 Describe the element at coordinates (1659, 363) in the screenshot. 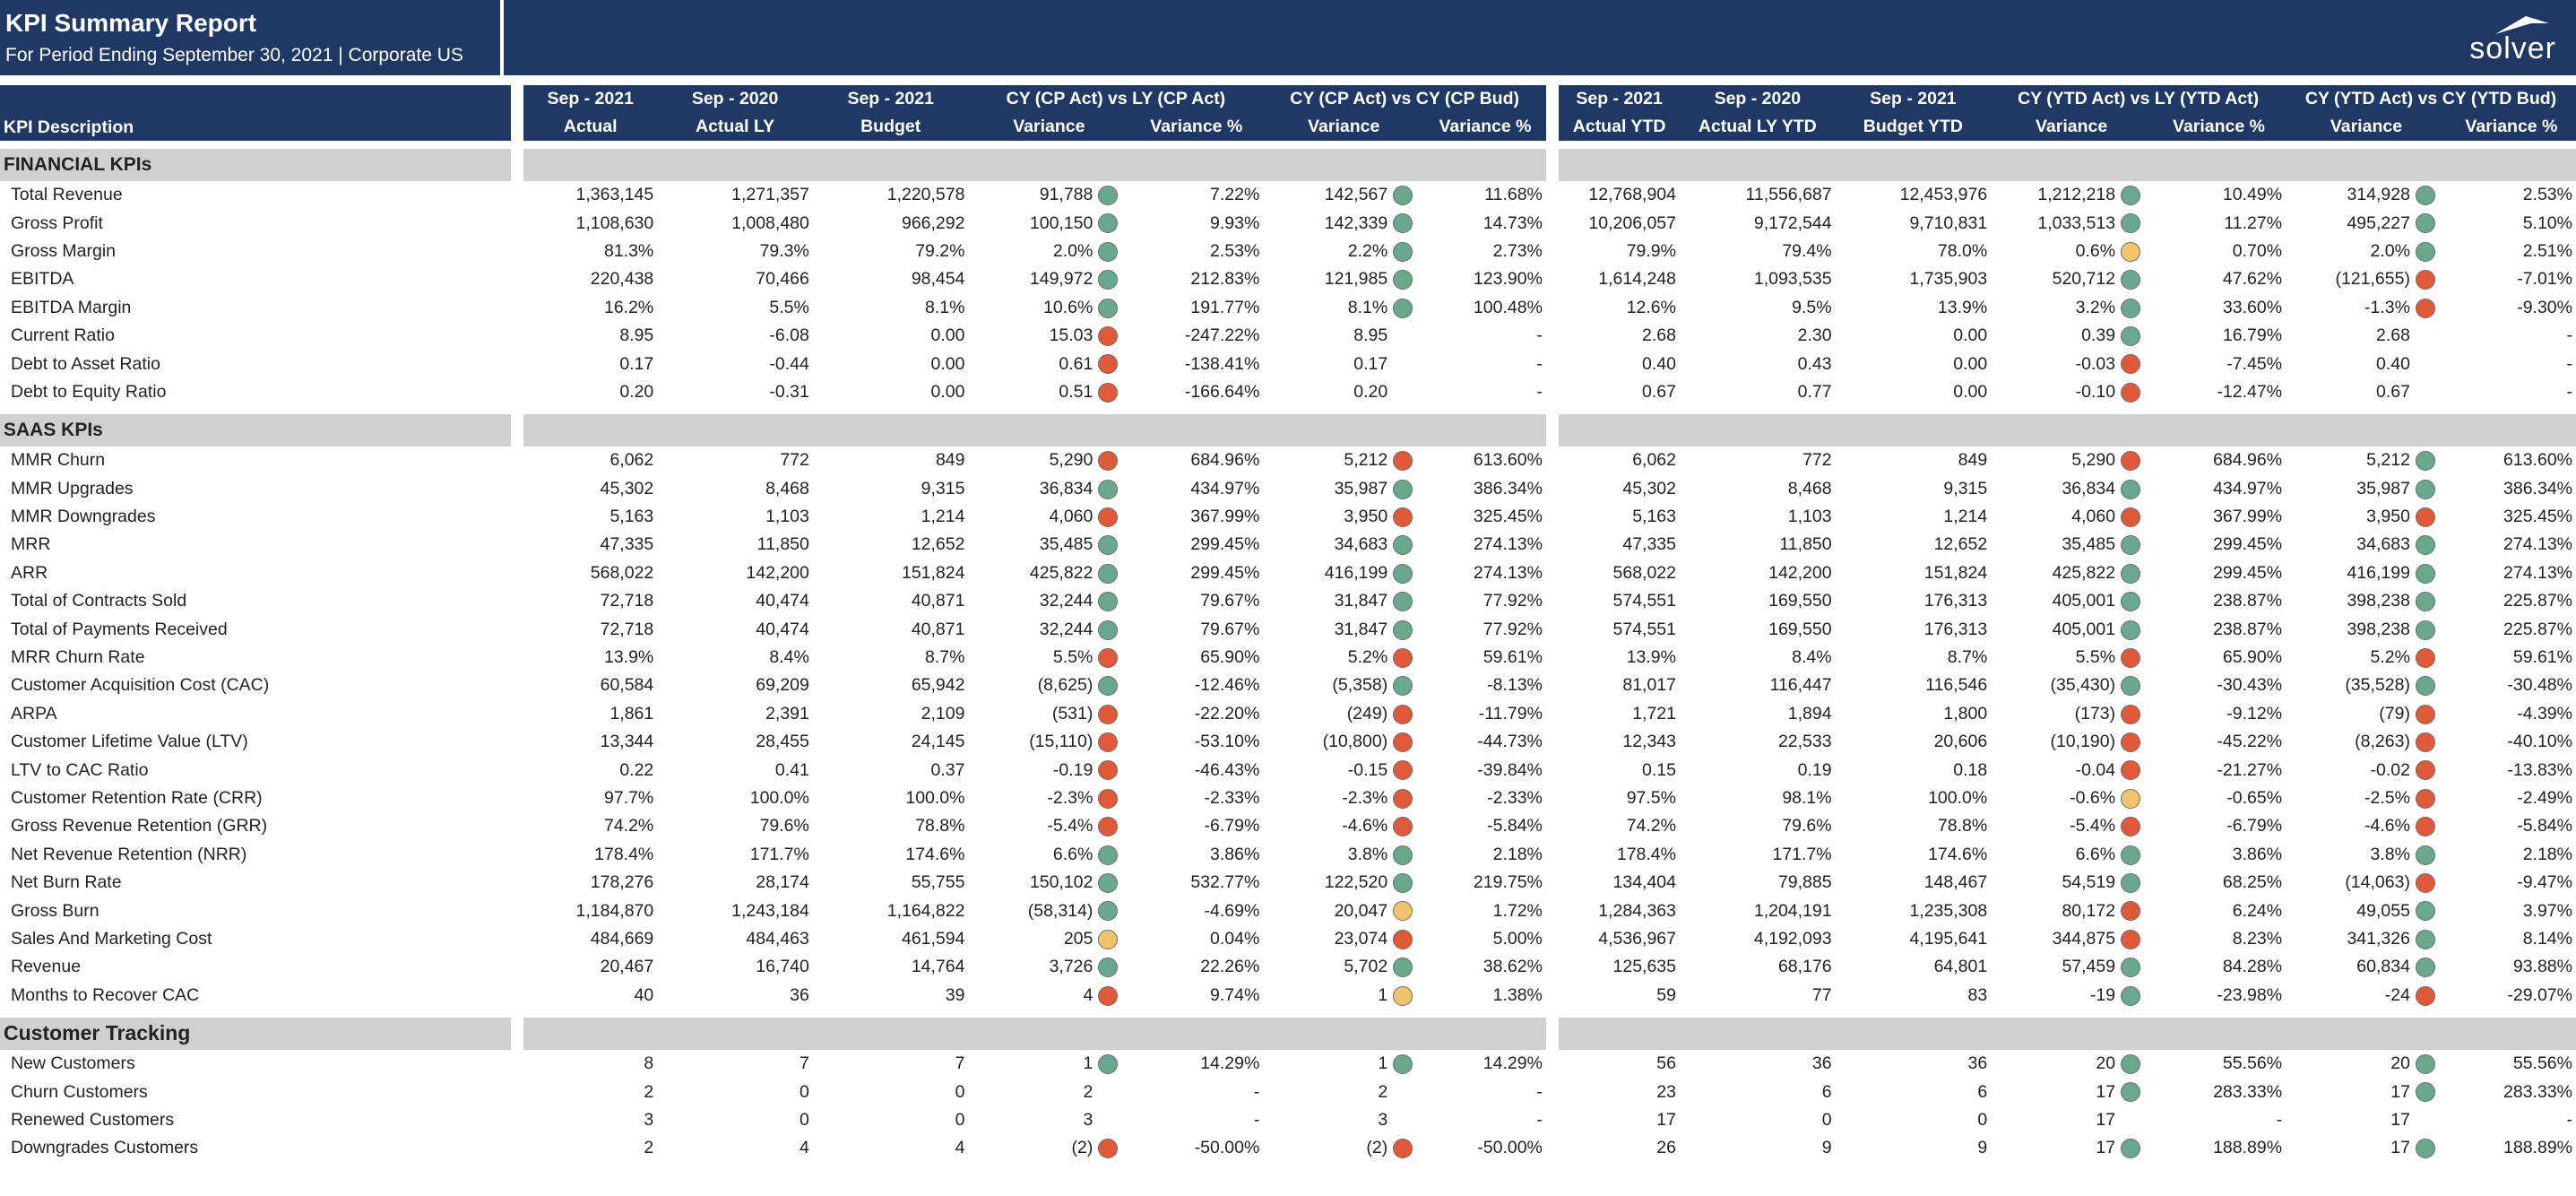

I see `value-actual-ytd: 0.40` at that location.